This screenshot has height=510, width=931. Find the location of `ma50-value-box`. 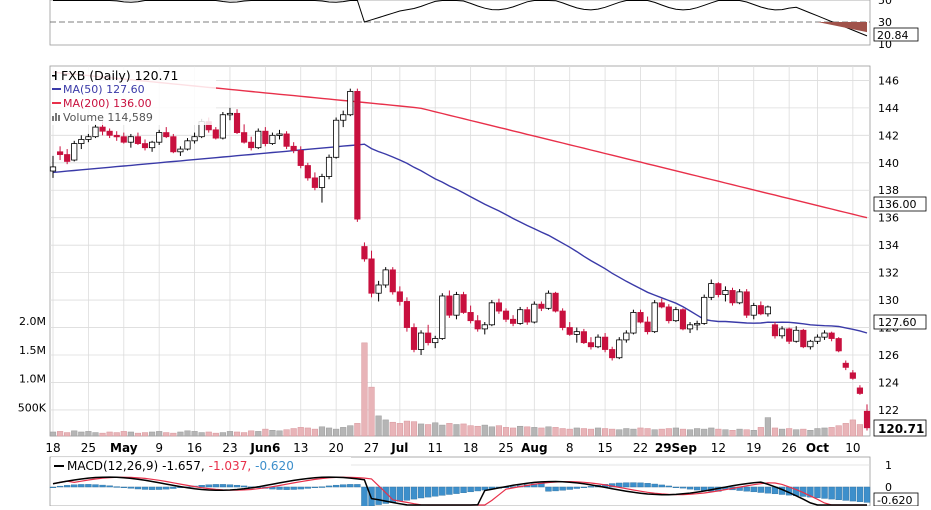

ma50-value-box is located at coordinates (900, 322).